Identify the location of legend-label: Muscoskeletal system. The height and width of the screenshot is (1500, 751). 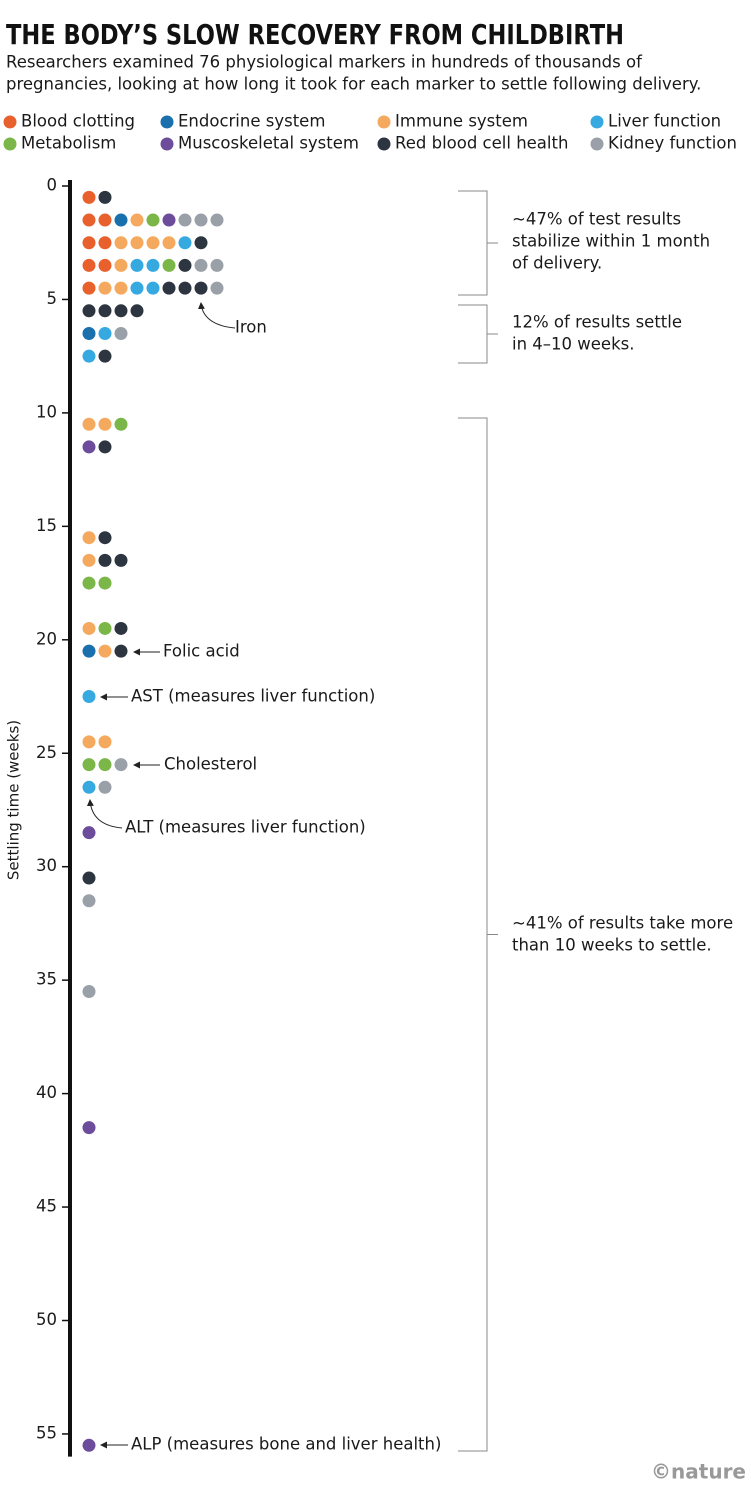
(268, 143).